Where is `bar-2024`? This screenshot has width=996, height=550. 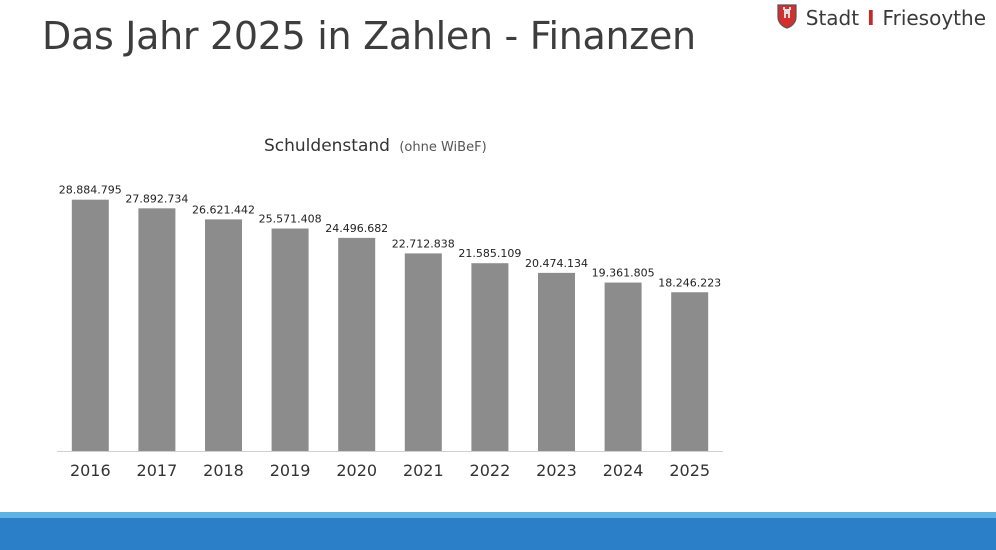
bar-2024 is located at coordinates (623, 366).